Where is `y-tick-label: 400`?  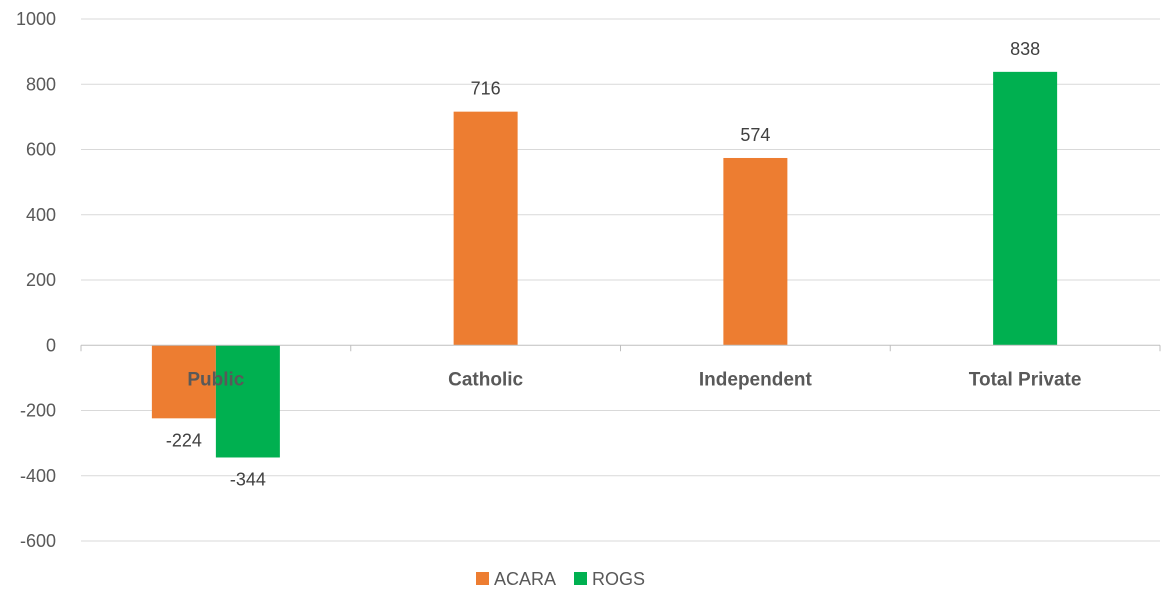
y-tick-label: 400 is located at coordinates (41, 215).